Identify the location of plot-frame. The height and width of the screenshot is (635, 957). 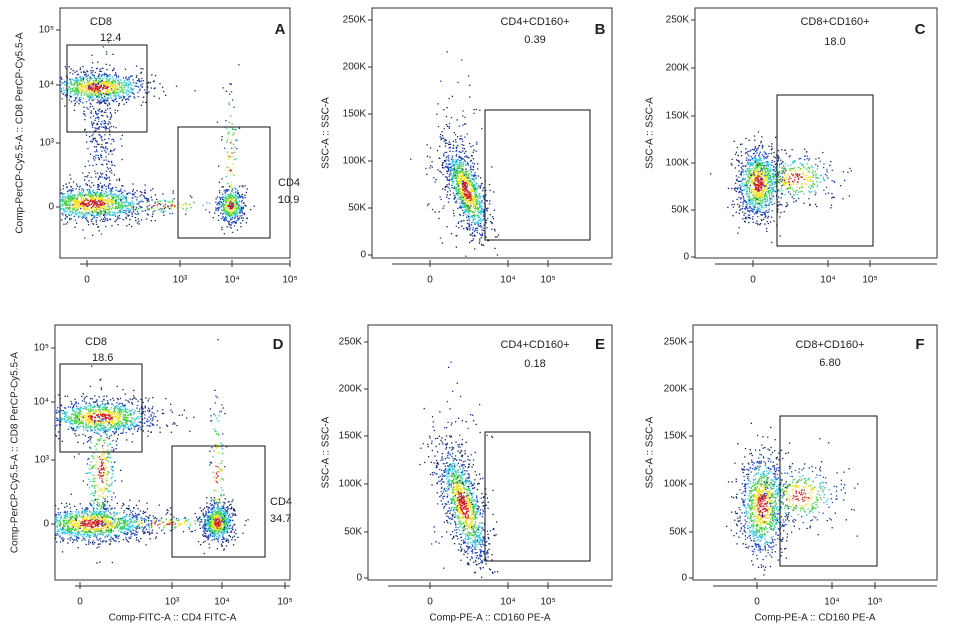
(492, 133).